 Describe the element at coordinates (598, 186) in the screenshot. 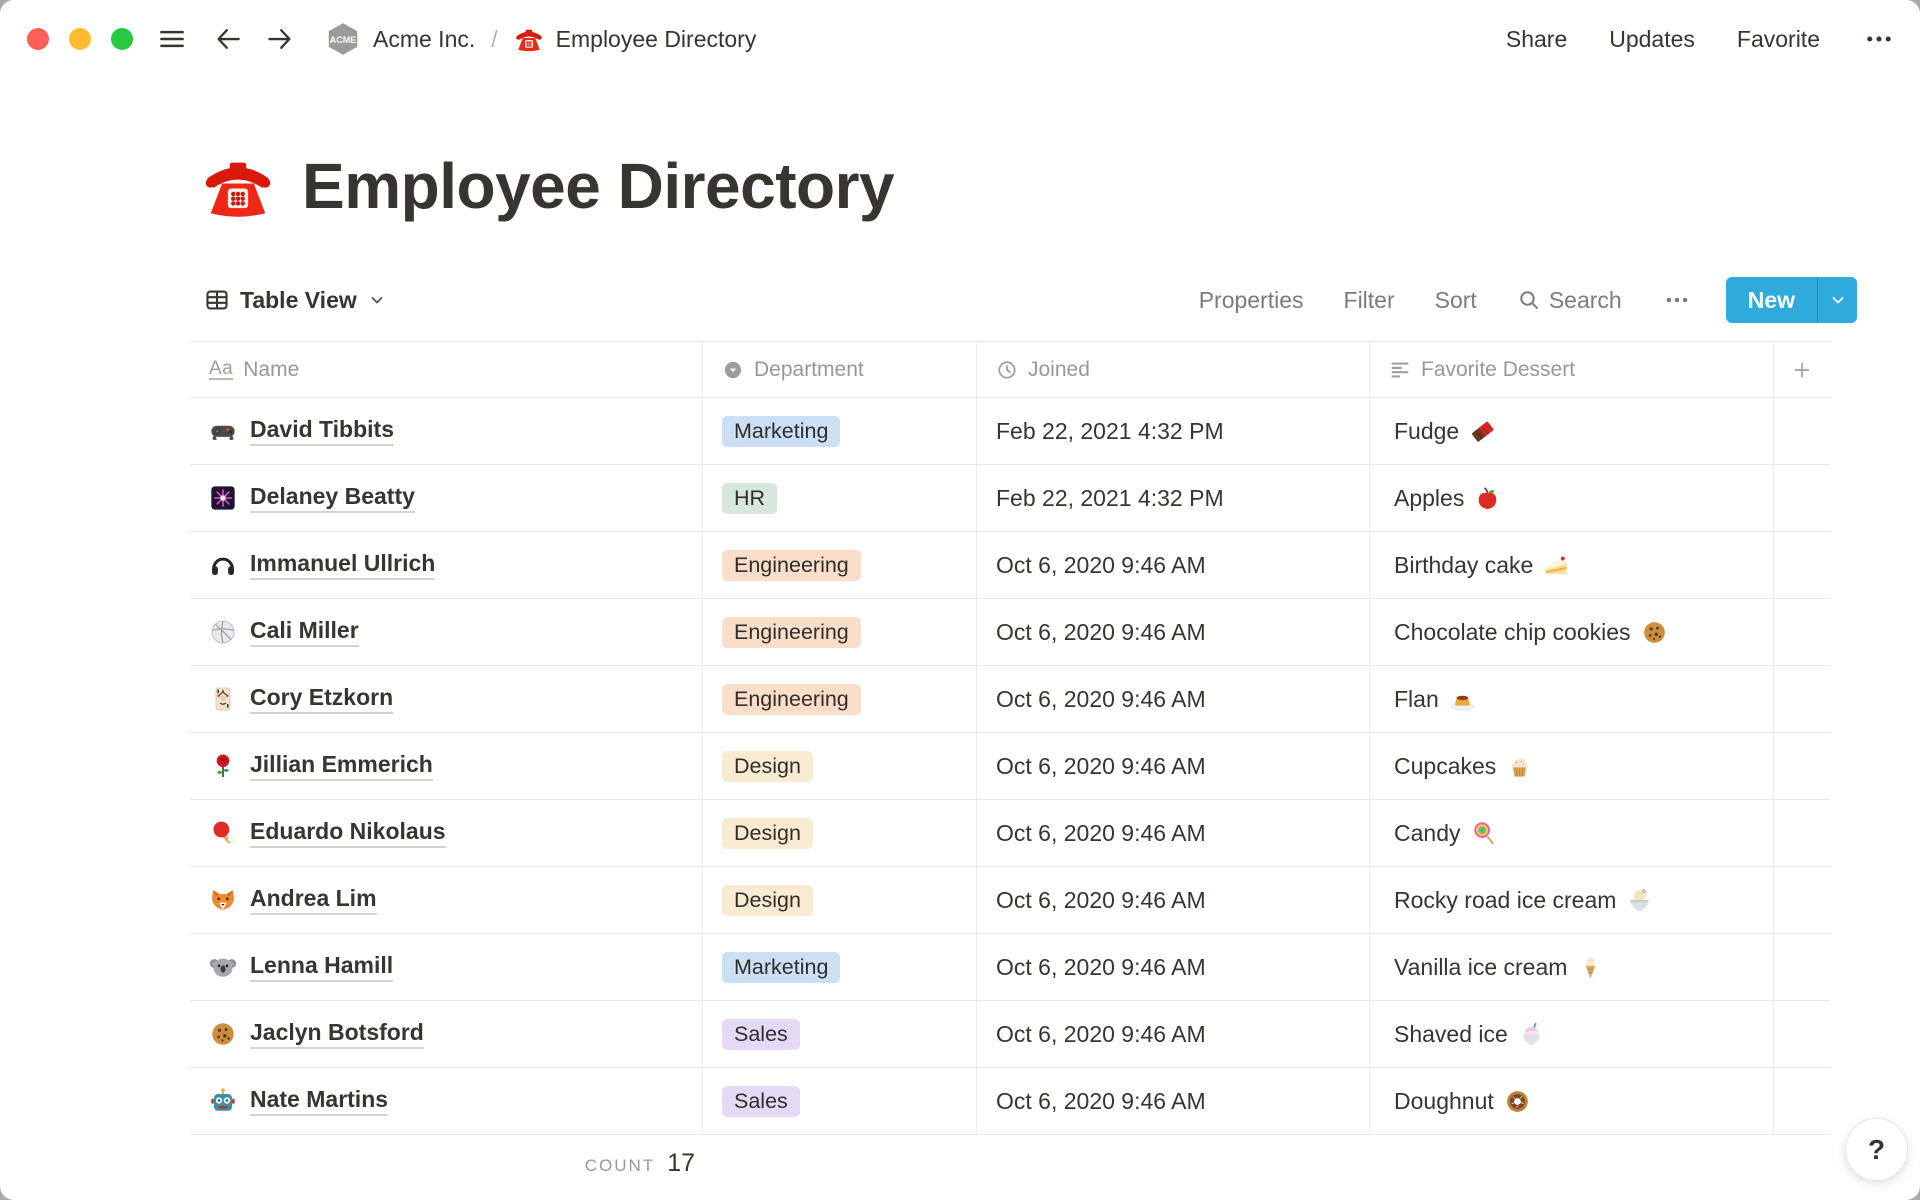

I see `page-title: Employee Directory` at that location.